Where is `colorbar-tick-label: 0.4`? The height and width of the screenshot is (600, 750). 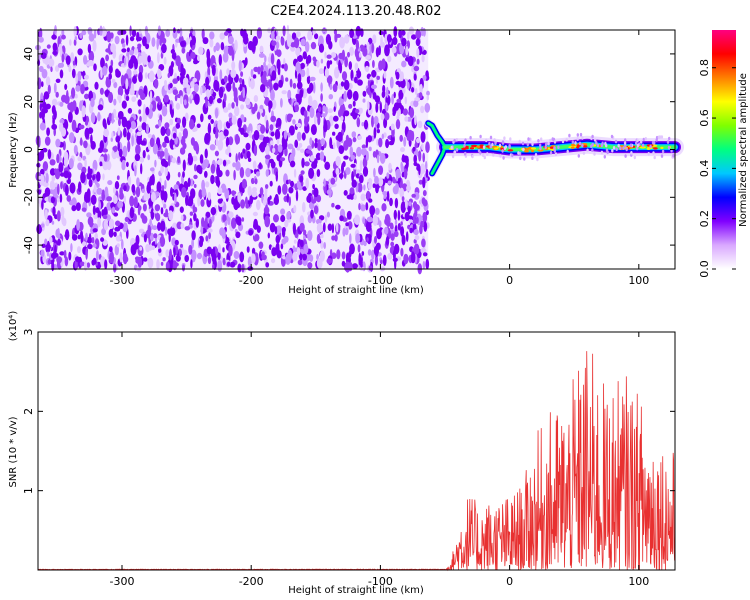
colorbar-tick-label: 0.4 is located at coordinates (704, 169).